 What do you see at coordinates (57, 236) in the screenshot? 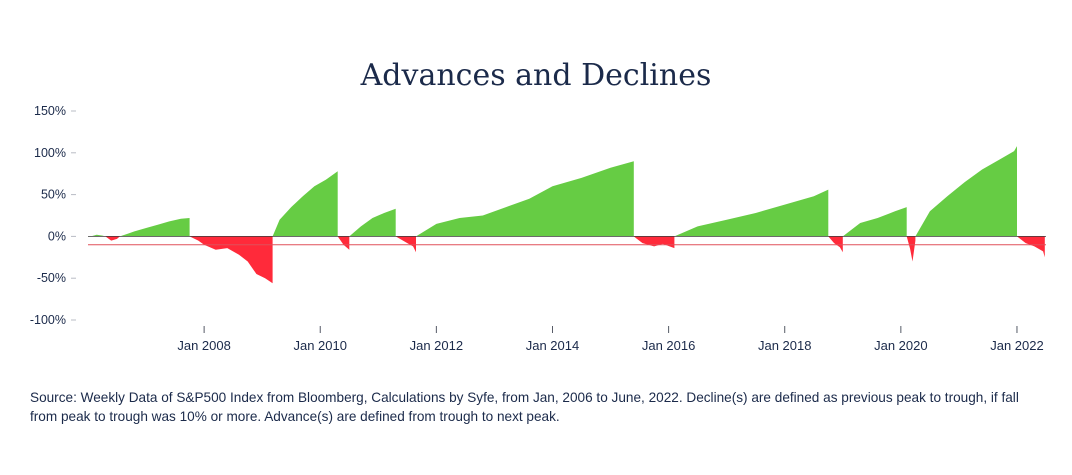
I see `y-tick-label: 0%` at bounding box center [57, 236].